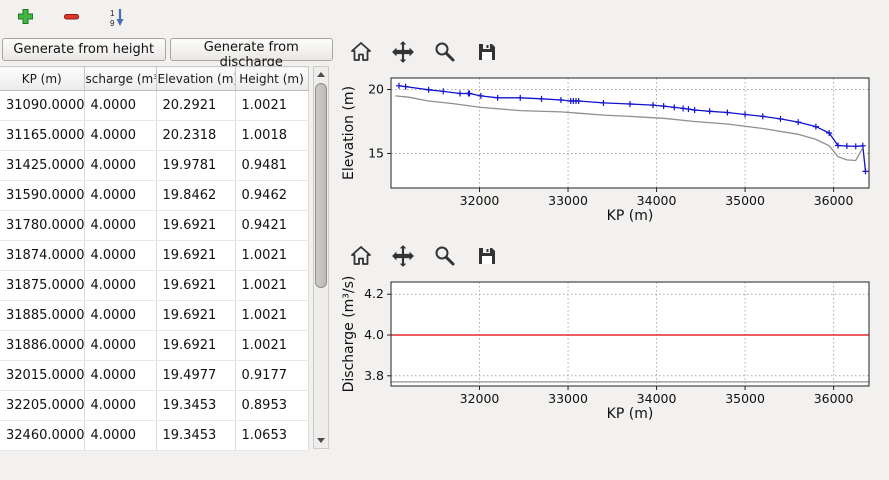  What do you see at coordinates (272, 405) in the screenshot?
I see `table-cell: 0.8953` at bounding box center [272, 405].